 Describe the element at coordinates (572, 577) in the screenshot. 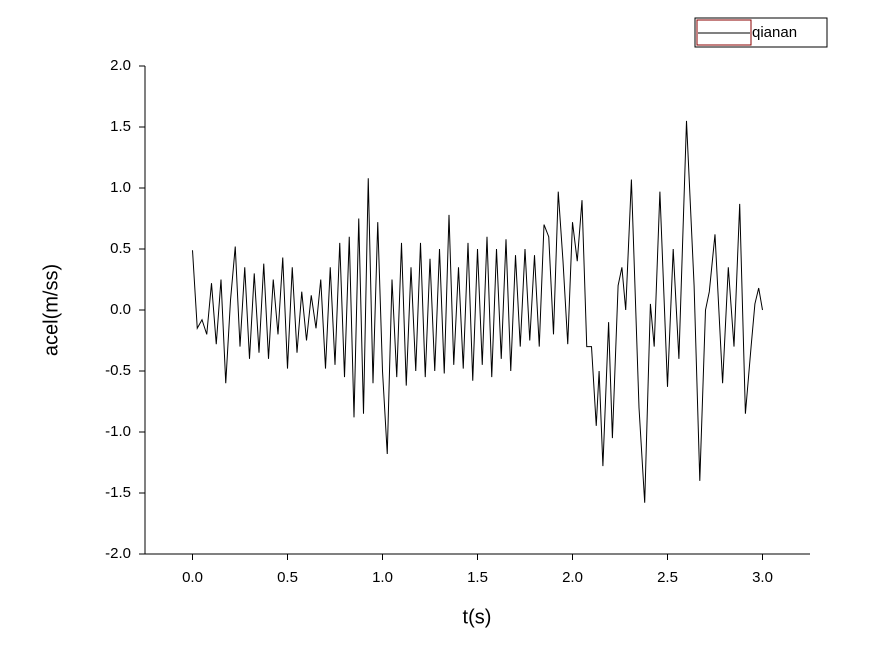

I see `x-tick-label: 2.0` at that location.